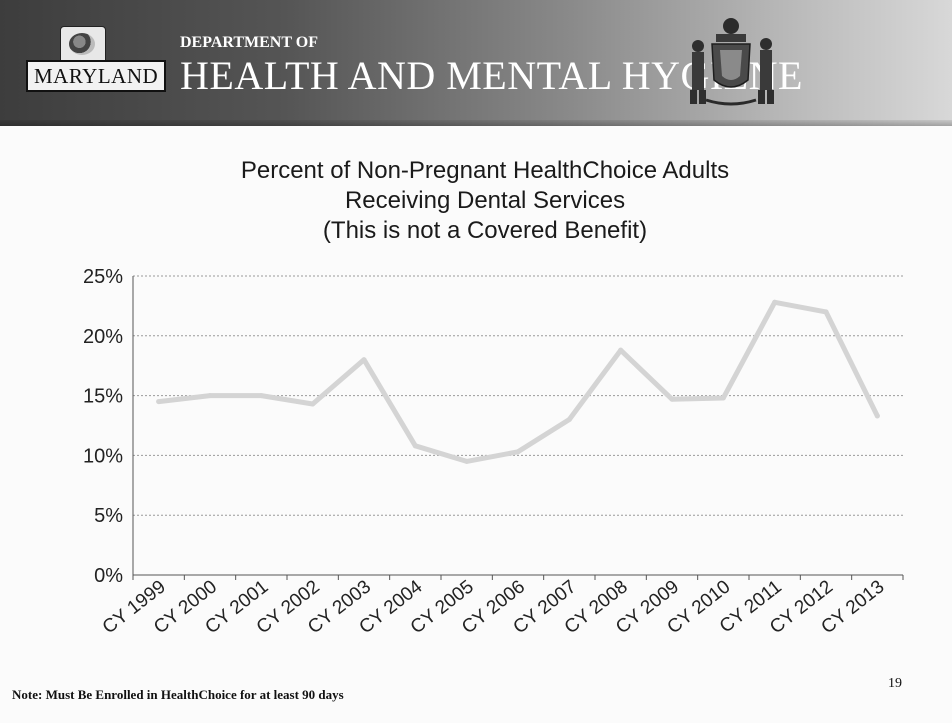  Describe the element at coordinates (249, 42) in the screenshot. I see `department-of-label: DEPARTMENT OF` at that location.